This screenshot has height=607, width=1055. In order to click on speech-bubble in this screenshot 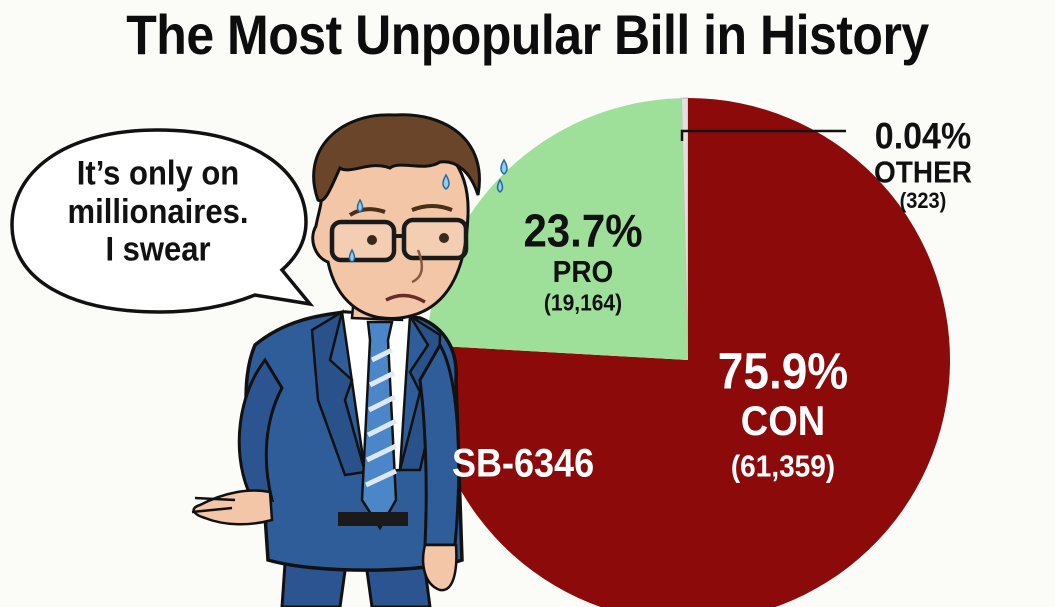, I will do `click(162, 221)`.